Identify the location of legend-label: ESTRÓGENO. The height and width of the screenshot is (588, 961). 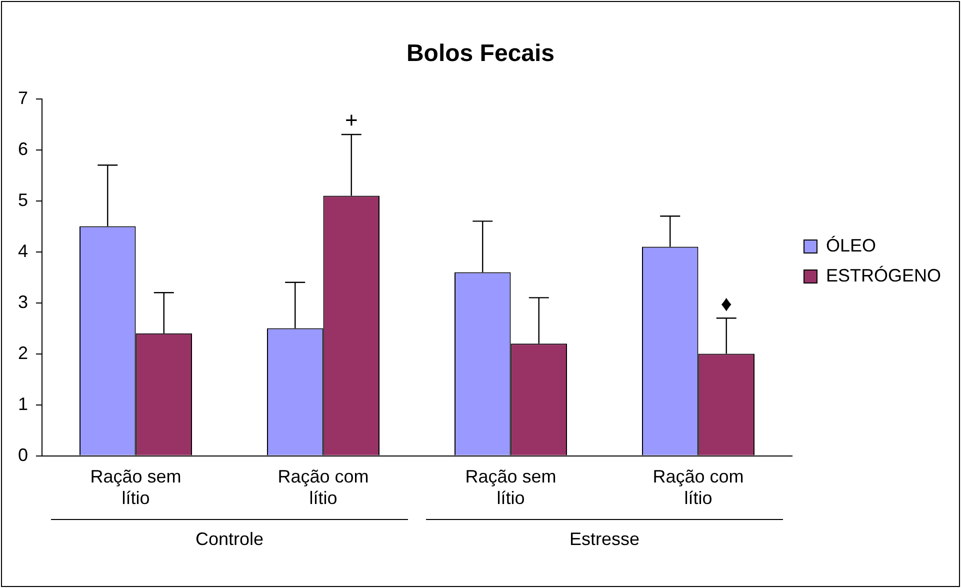
(883, 275).